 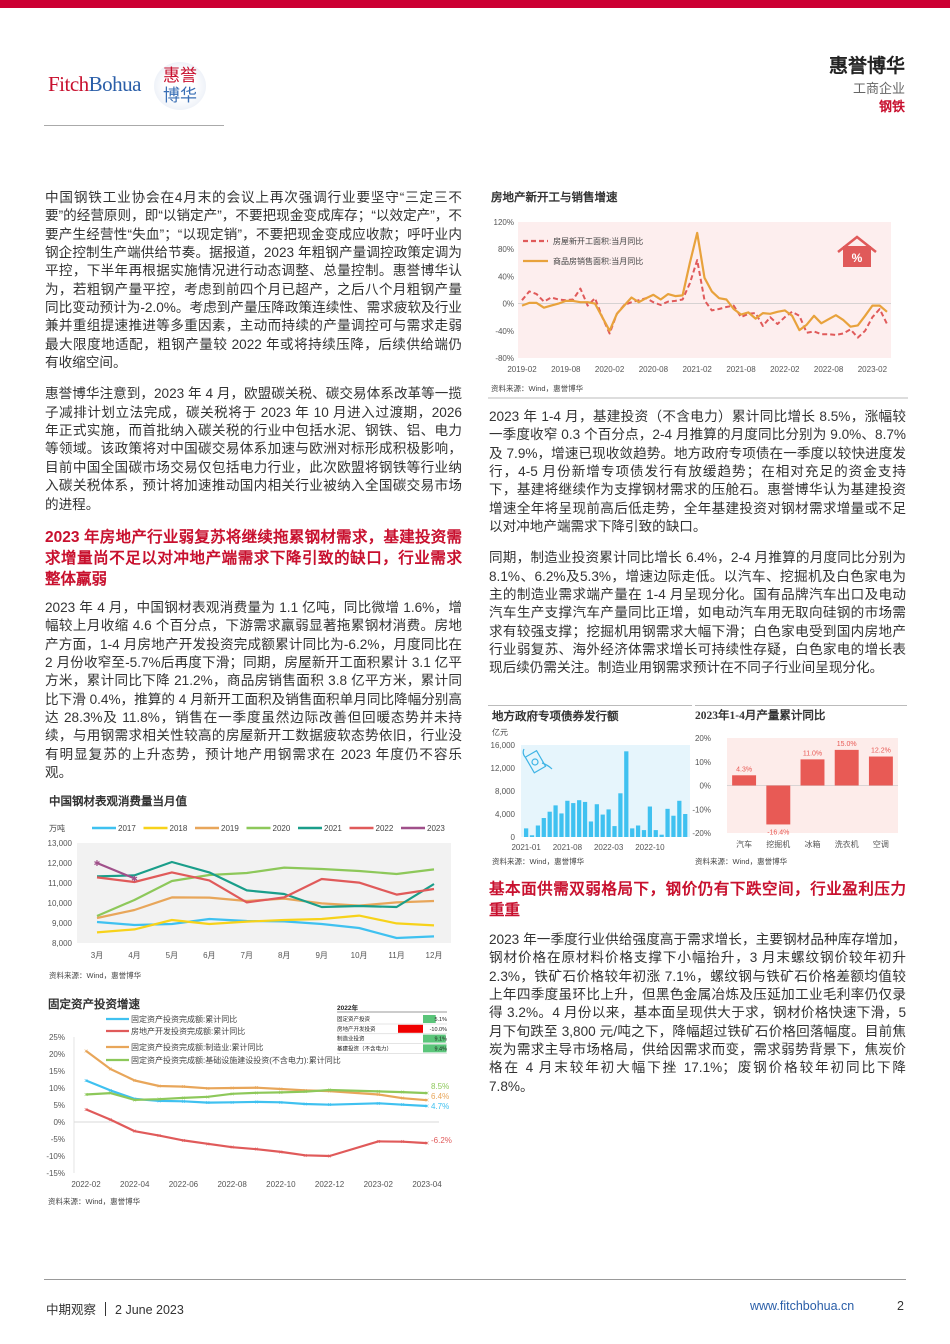 I want to click on x-tick-label: 冰箱, so click(x=813, y=844).